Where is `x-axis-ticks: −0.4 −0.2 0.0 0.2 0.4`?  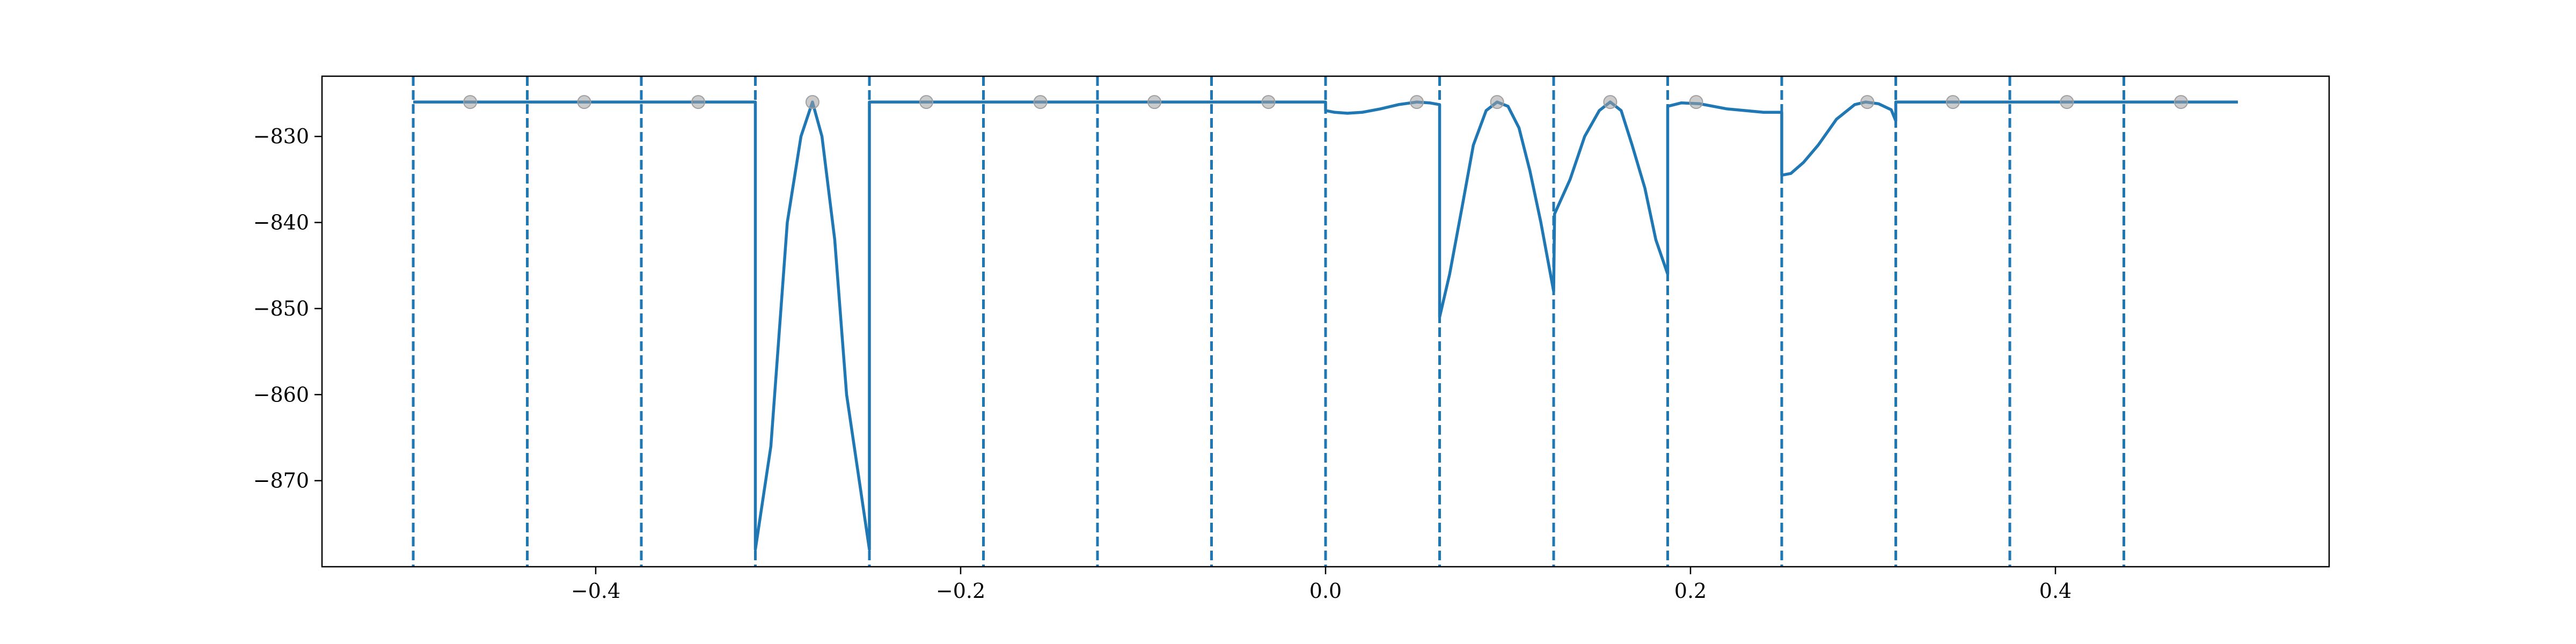
x-axis-ticks: −0.4 −0.2 0.0 0.2 0.4 is located at coordinates (1321, 585).